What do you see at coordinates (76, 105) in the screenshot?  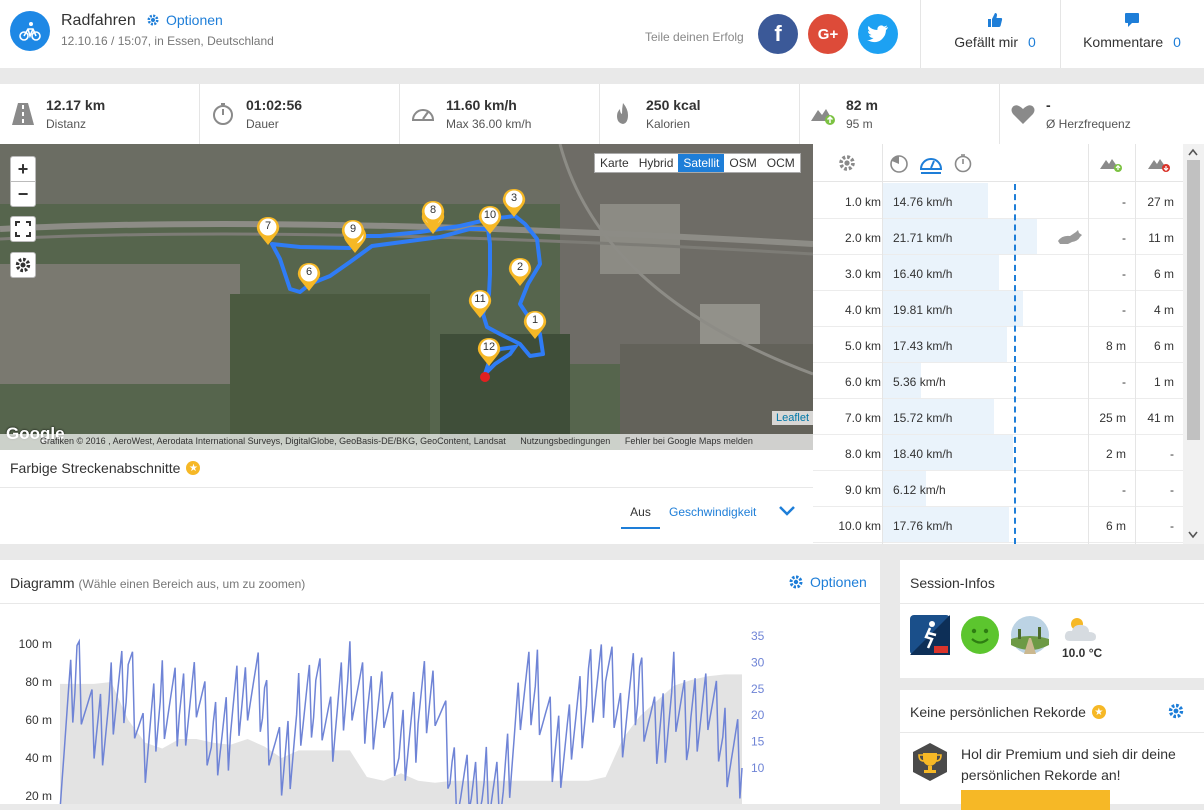 I see `stat-value: 12.17 km` at bounding box center [76, 105].